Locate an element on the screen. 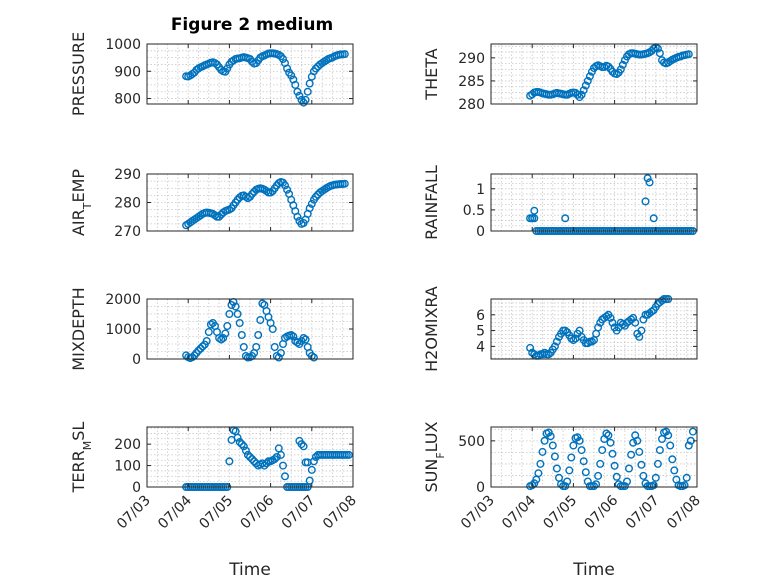  y-tick-label: 5 is located at coordinates (480, 332).